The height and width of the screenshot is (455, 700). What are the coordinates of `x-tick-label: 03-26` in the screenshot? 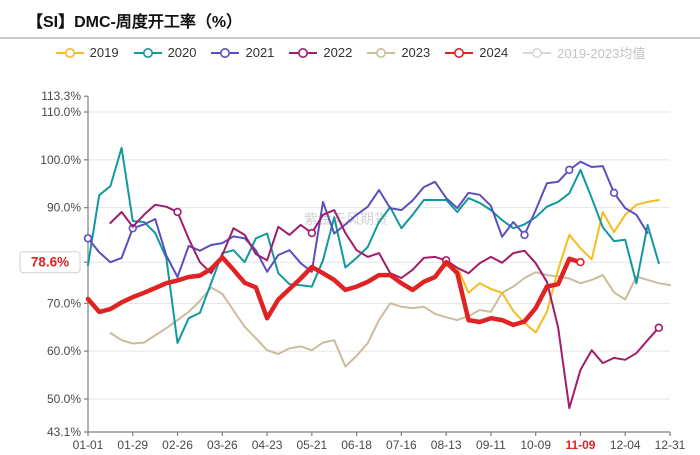 It's located at (222, 445).